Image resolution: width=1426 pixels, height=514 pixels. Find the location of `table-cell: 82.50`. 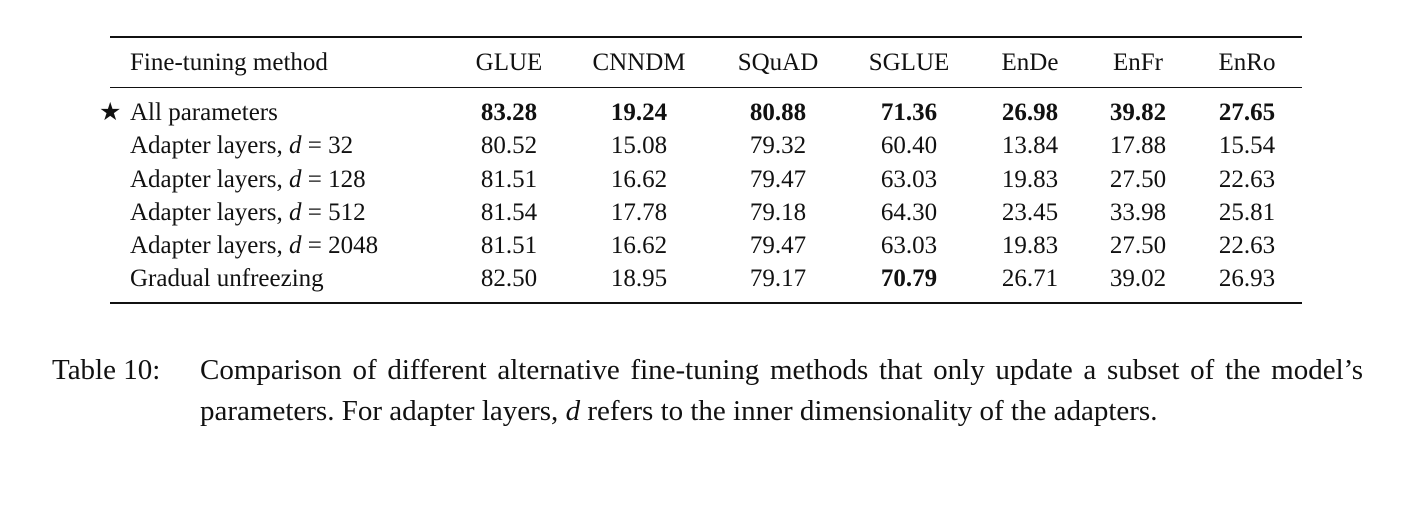

table-cell: 82.50 is located at coordinates (509, 278).